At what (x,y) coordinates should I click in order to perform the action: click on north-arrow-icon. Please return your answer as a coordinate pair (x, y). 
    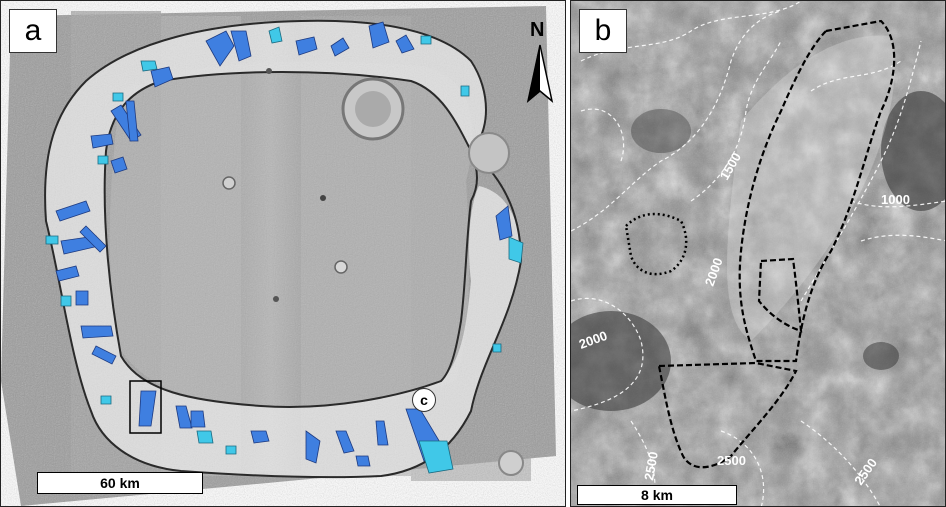
    Looking at the image, I should click on (540, 73).